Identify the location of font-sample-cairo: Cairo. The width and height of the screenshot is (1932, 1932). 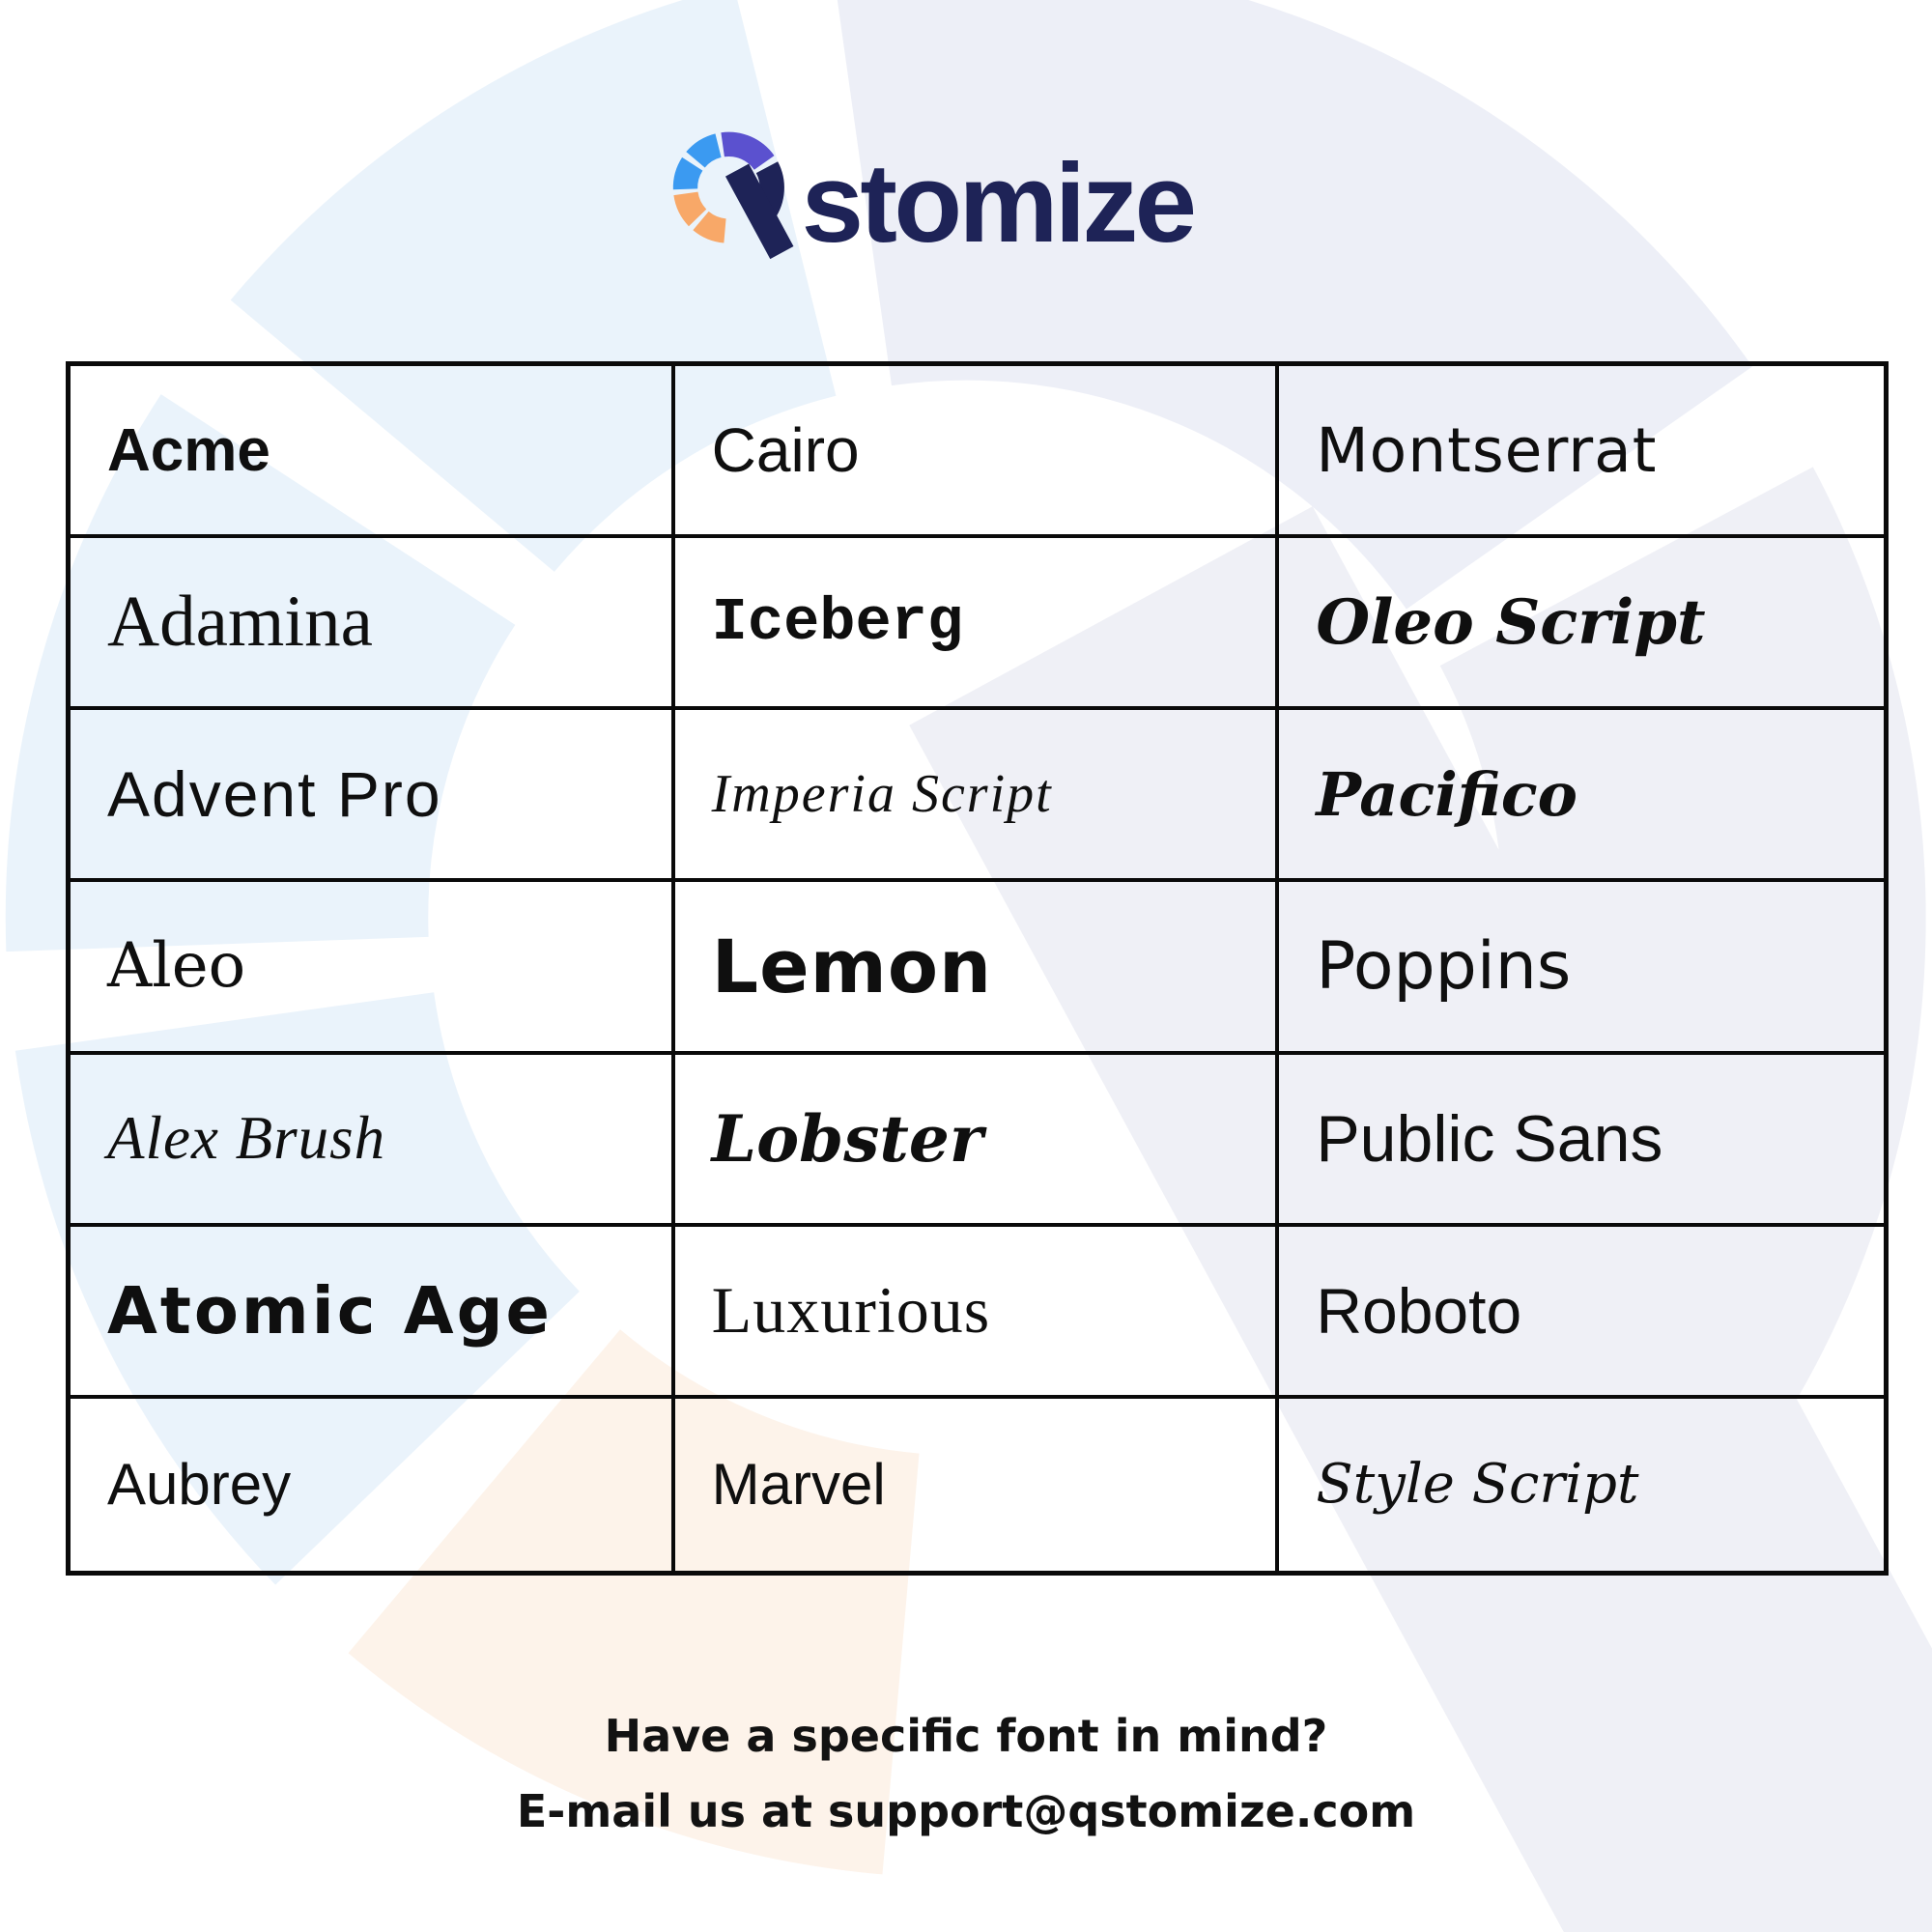
(977, 452).